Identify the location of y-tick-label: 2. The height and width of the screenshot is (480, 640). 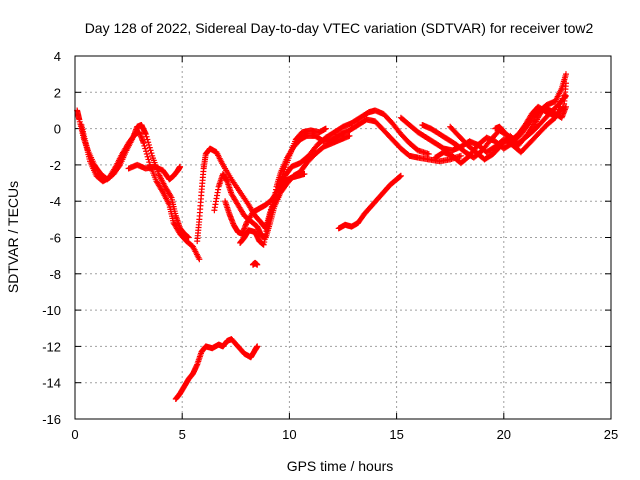
(57, 92).